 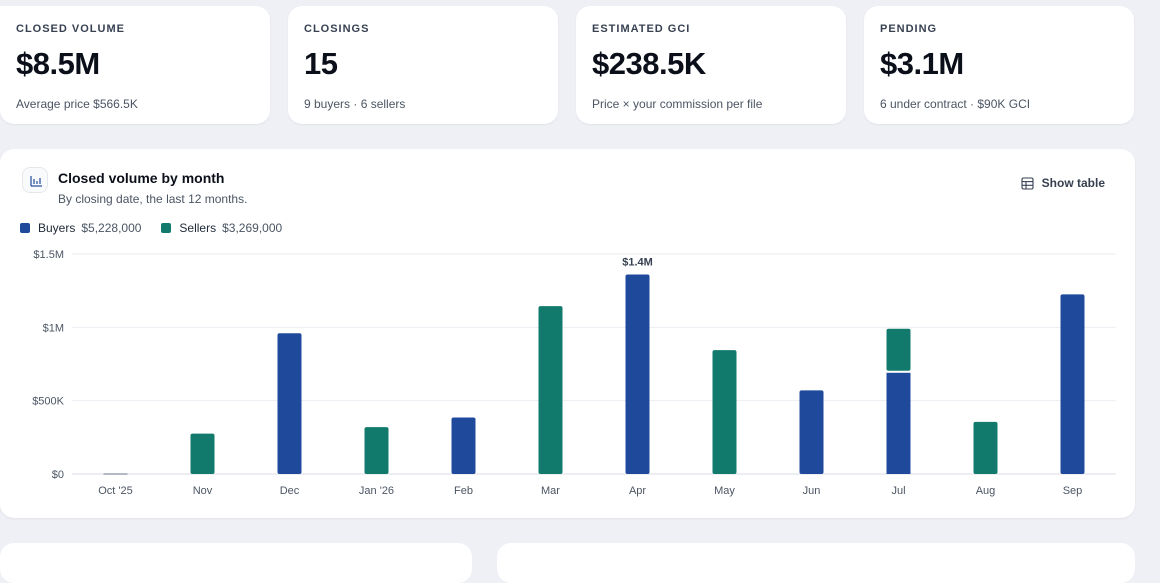 I want to click on chart-legend: Buyers $5,228,000 Sellers $3,269,000, so click(x=161, y=228).